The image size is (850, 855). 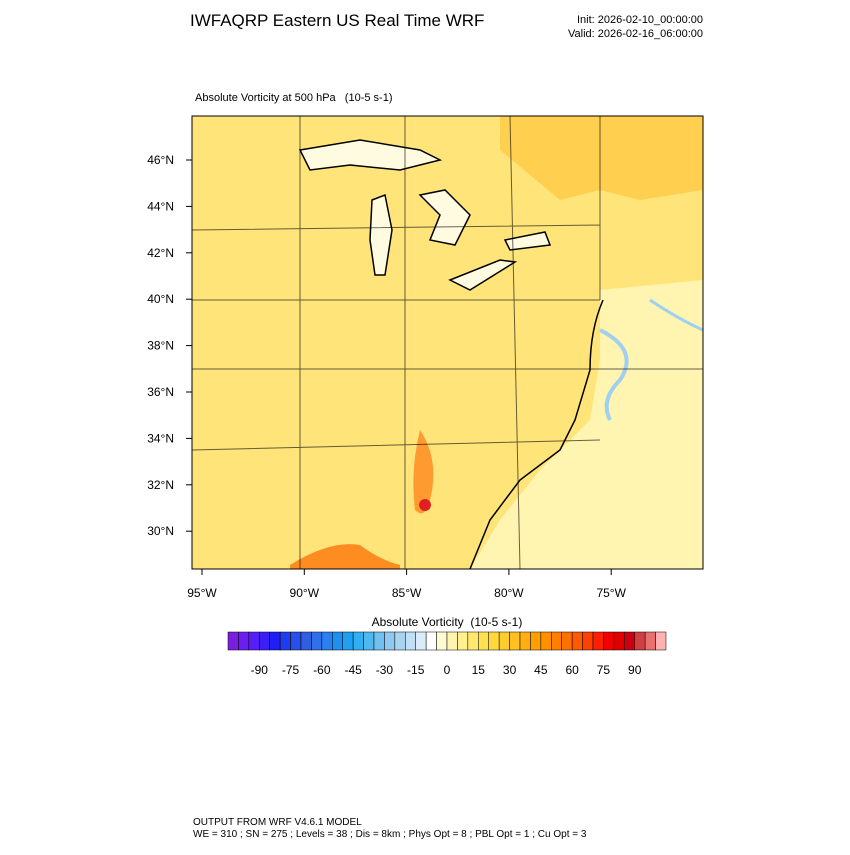 What do you see at coordinates (611, 593) in the screenshot?
I see `lon-label: 75°W` at bounding box center [611, 593].